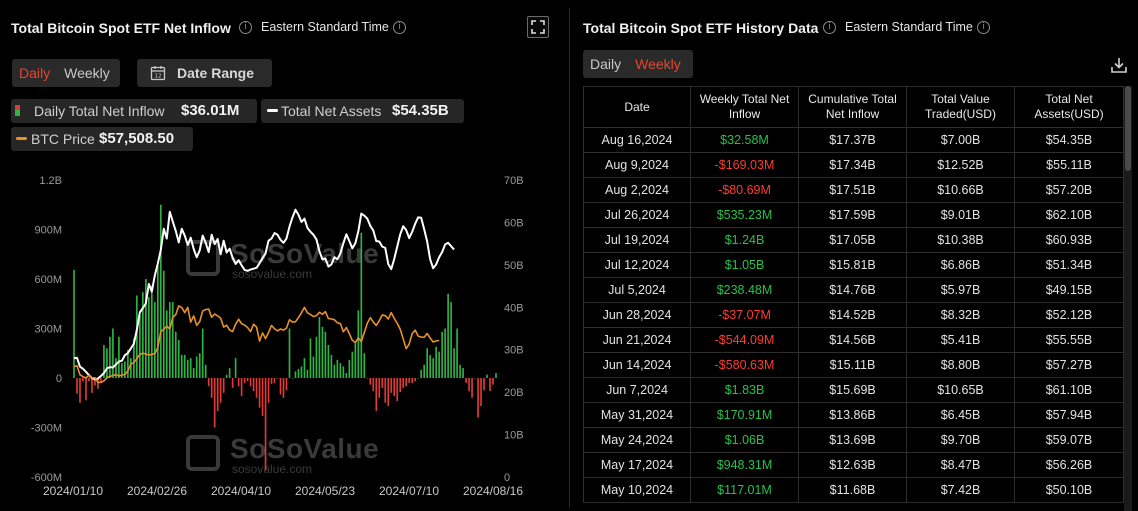  I want to click on row-assets: $55.11B, so click(1069, 165).